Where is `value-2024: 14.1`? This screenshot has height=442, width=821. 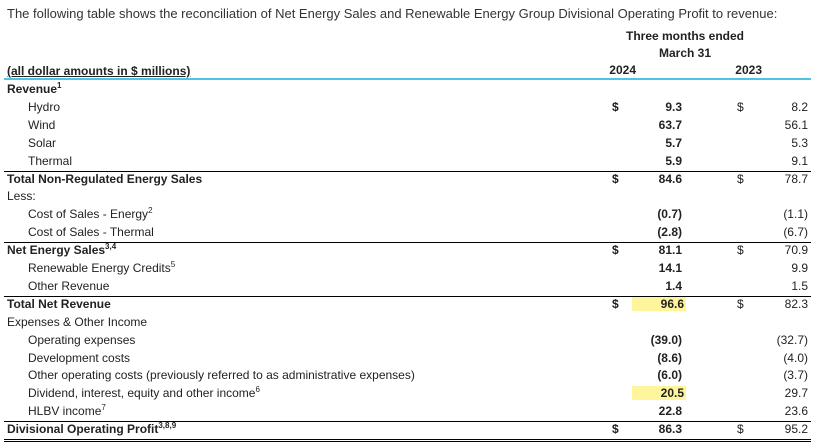
value-2024: 14.1 is located at coordinates (670, 268).